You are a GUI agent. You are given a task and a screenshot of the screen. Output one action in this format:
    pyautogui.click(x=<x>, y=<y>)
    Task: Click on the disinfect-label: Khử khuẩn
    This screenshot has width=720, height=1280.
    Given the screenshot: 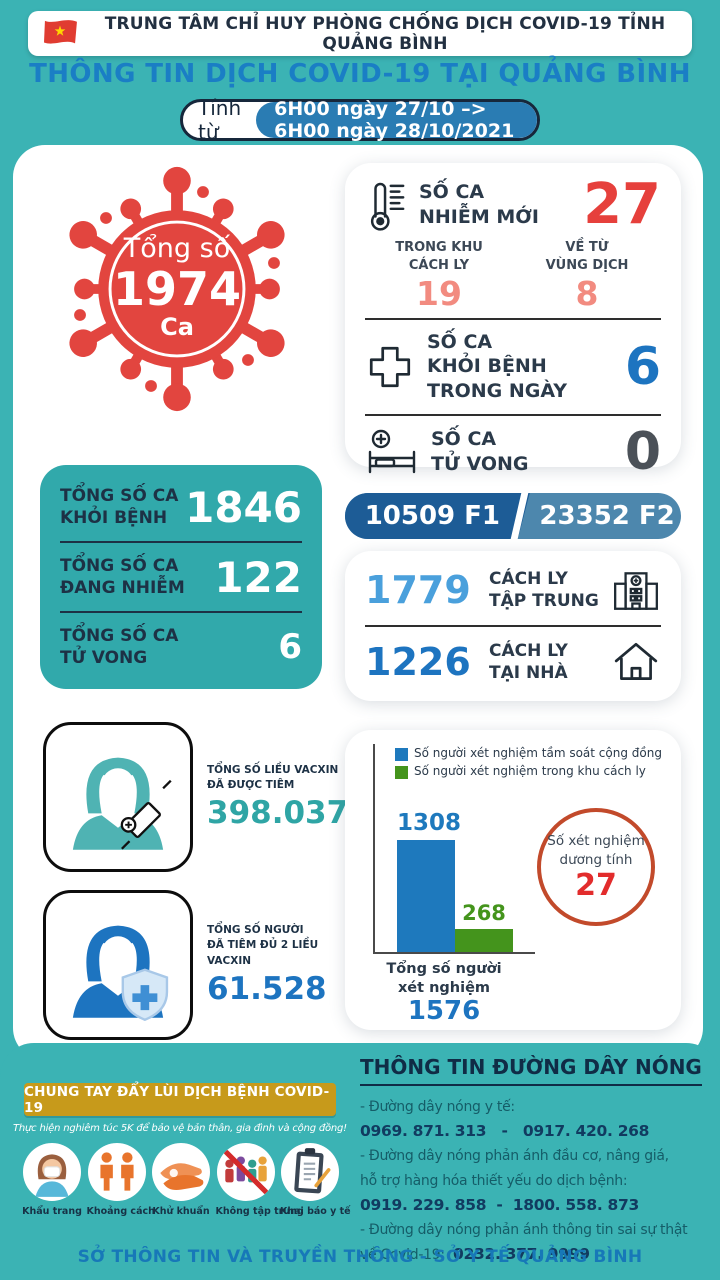 What is the action you would take?
    pyautogui.click(x=181, y=1211)
    